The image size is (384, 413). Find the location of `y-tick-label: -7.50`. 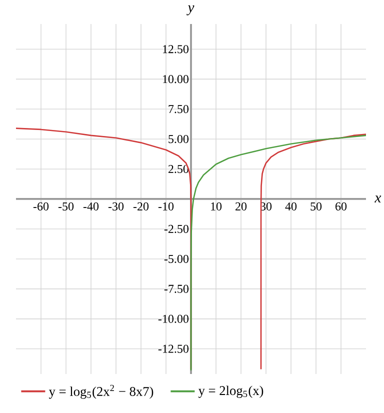

y-tick-label: -7.50 is located at coordinates (176, 288).